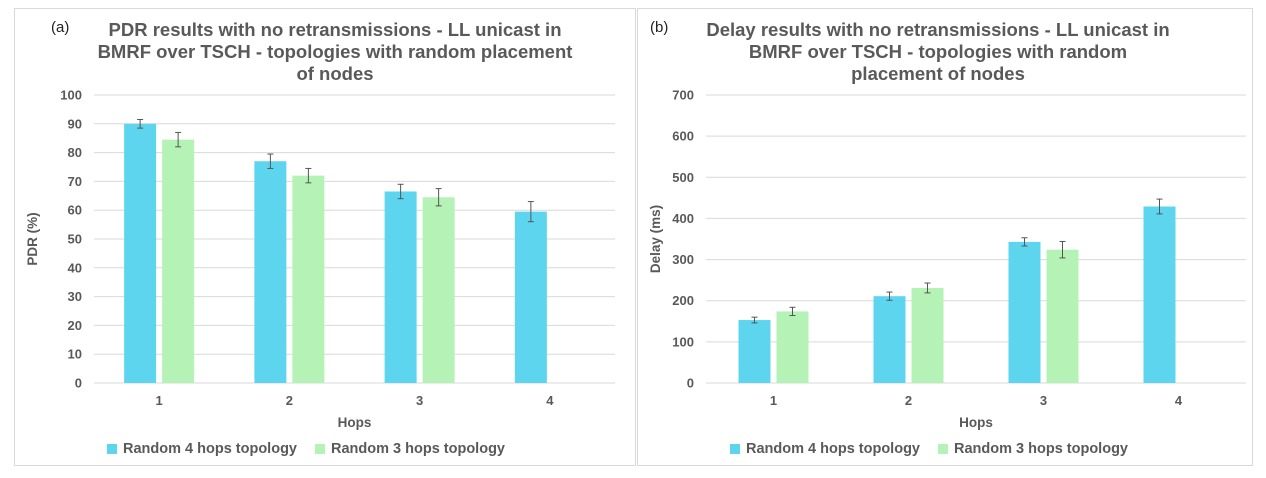 The image size is (1266, 478). I want to click on y-tick-label: 50, so click(75, 239).